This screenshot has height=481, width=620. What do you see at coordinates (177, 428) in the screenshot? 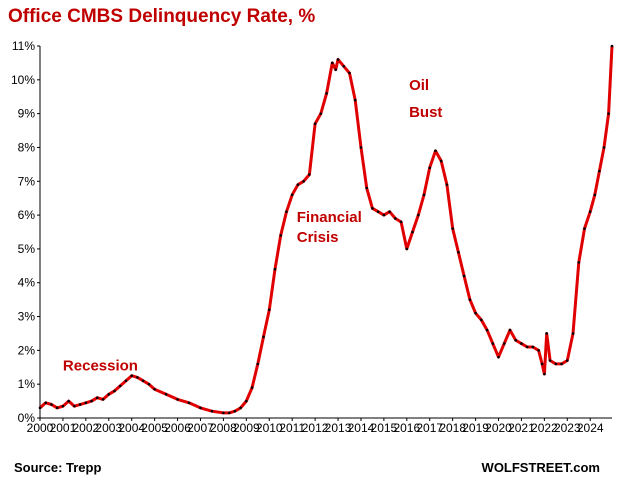
I see `x-tick-label: 2006` at bounding box center [177, 428].